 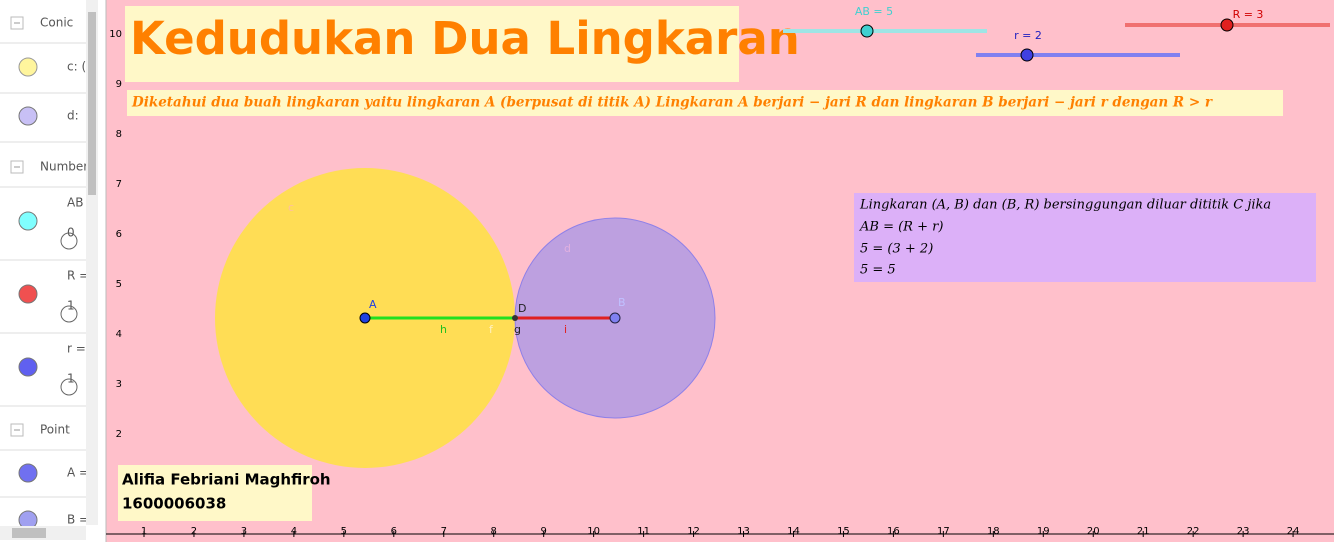 I want to click on label: f, so click(x=491, y=329).